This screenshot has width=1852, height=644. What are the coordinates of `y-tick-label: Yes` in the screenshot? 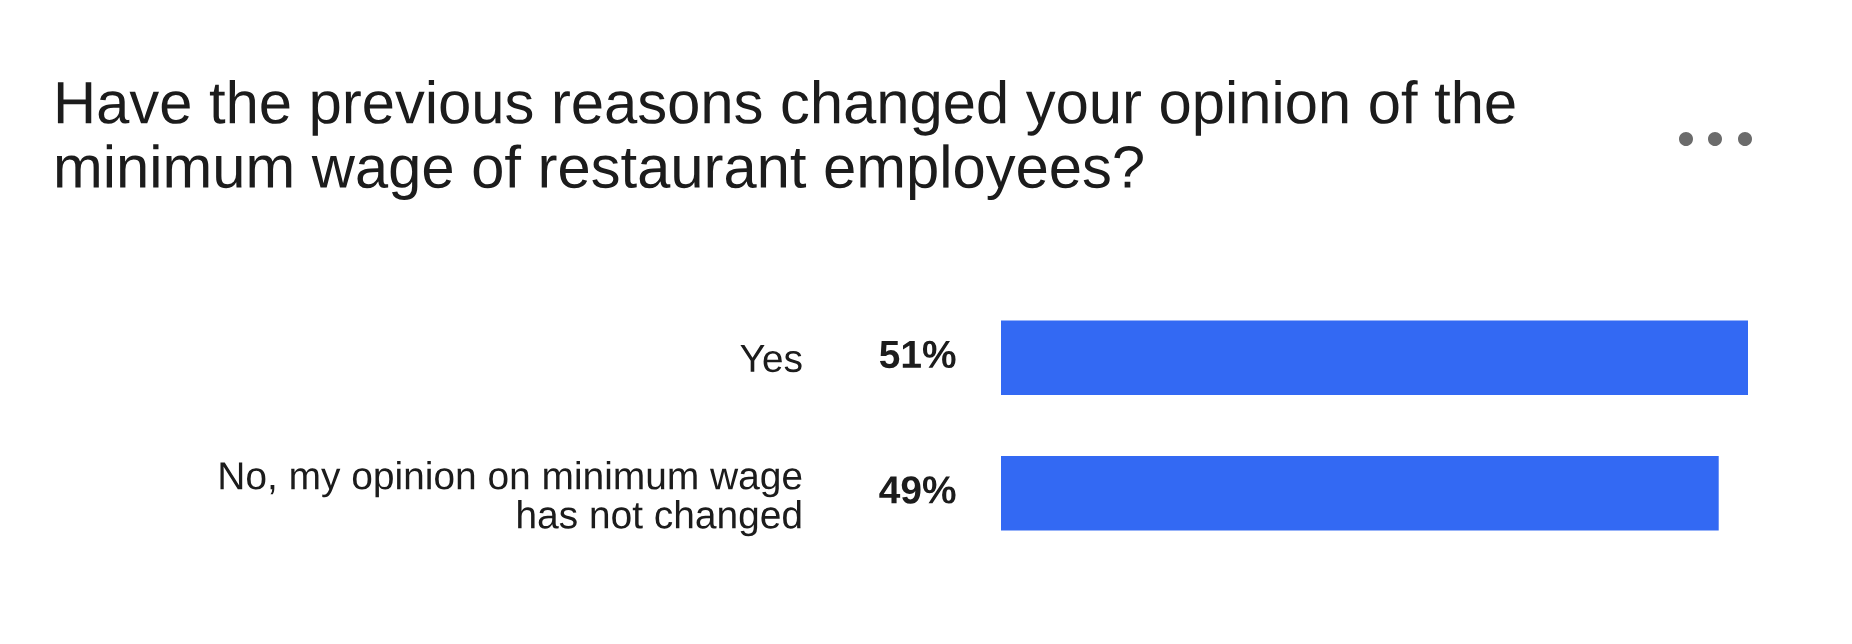 It's located at (771, 359).